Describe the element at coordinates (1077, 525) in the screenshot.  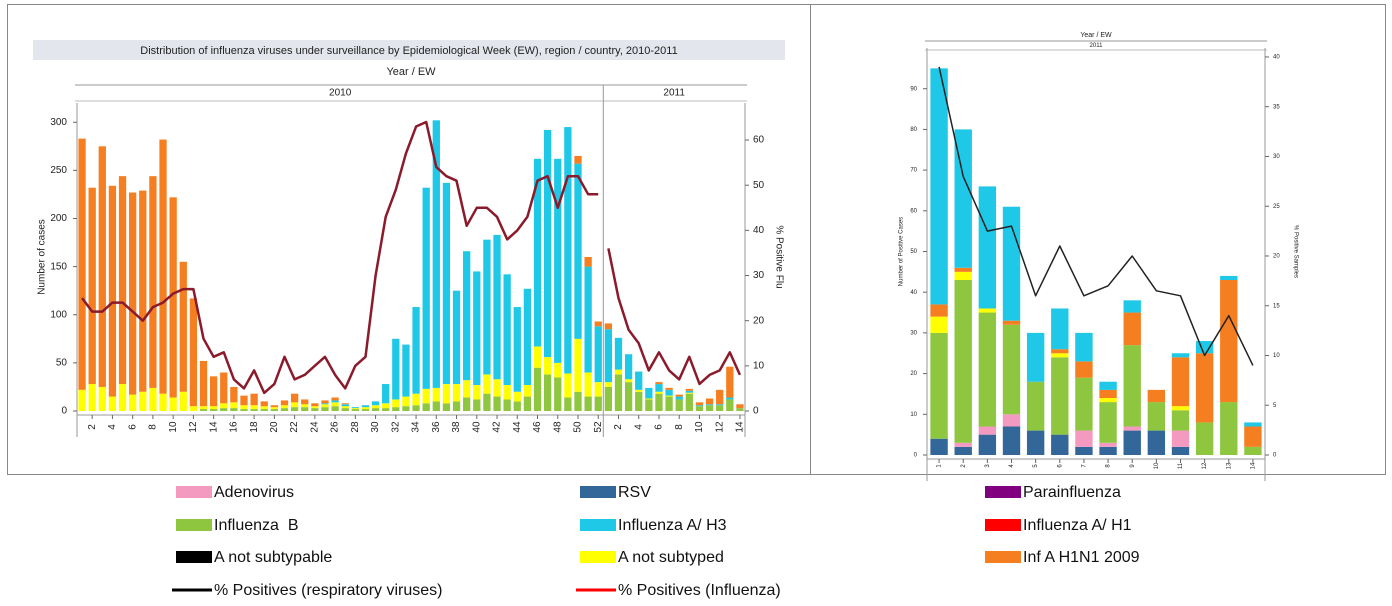
I see `legend-label: Influenza A/ H1` at that location.